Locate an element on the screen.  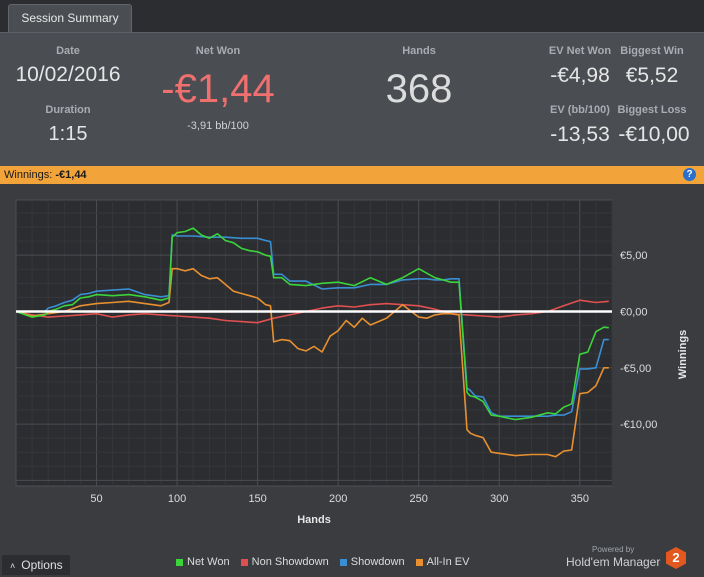
net-won-label: Net Won is located at coordinates (218, 51).